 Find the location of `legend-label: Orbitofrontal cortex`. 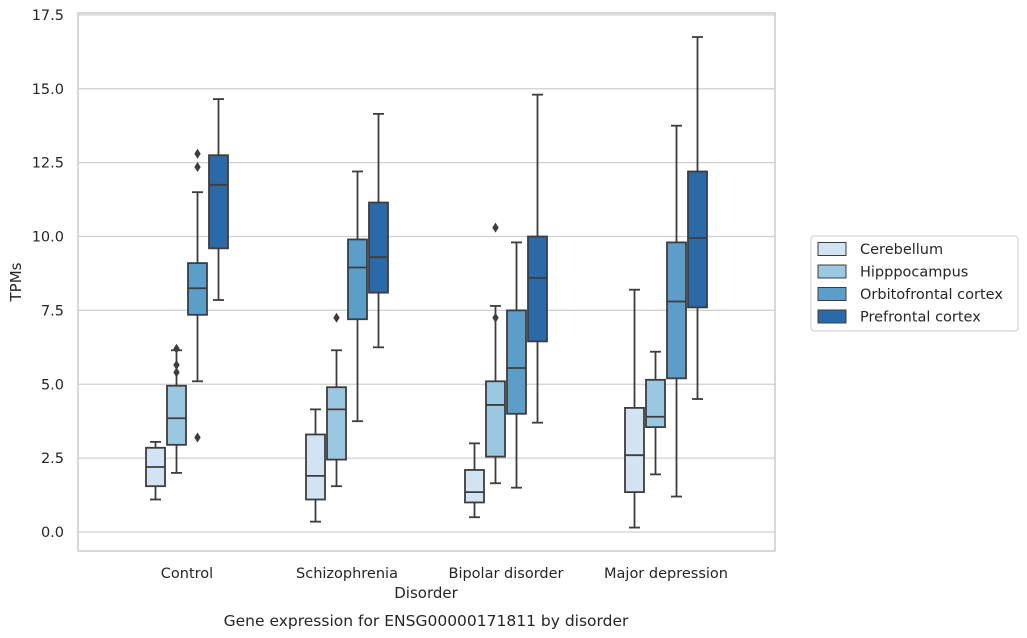

legend-label: Orbitofrontal cortex is located at coordinates (931, 295).